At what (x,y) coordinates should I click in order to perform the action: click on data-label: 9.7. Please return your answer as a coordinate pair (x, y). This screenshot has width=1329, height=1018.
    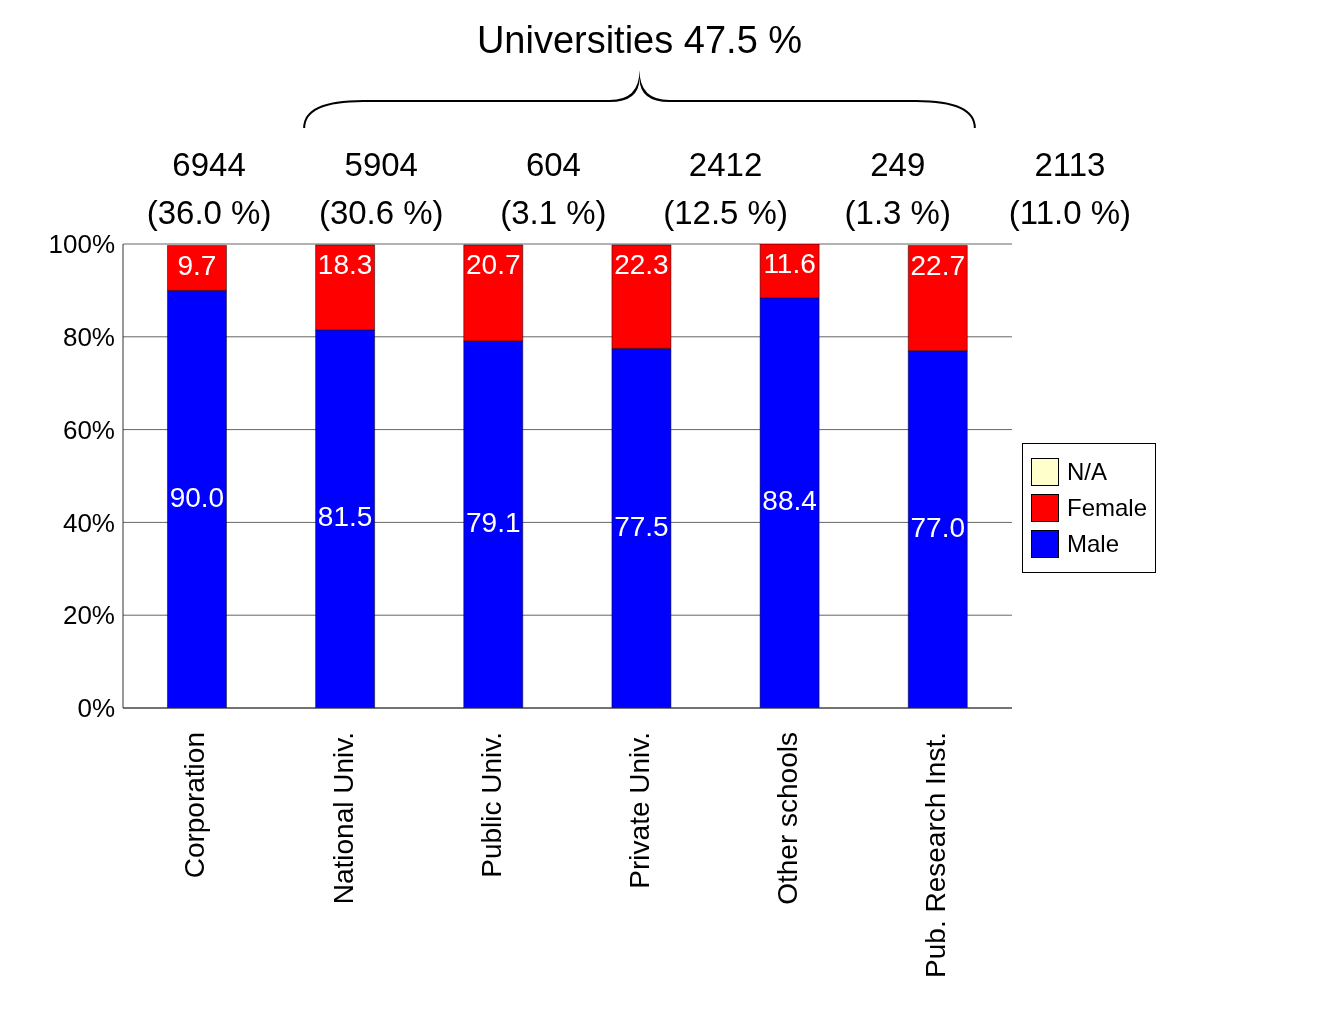
    Looking at the image, I should click on (197, 265).